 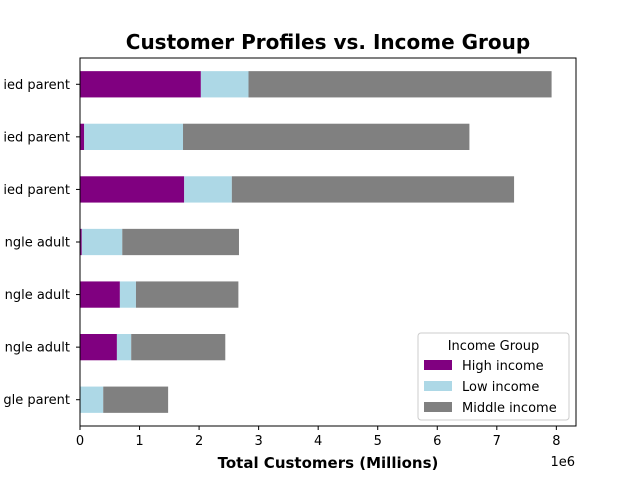 What do you see at coordinates (437, 441) in the screenshot?
I see `x-tick-label: 6` at bounding box center [437, 441].